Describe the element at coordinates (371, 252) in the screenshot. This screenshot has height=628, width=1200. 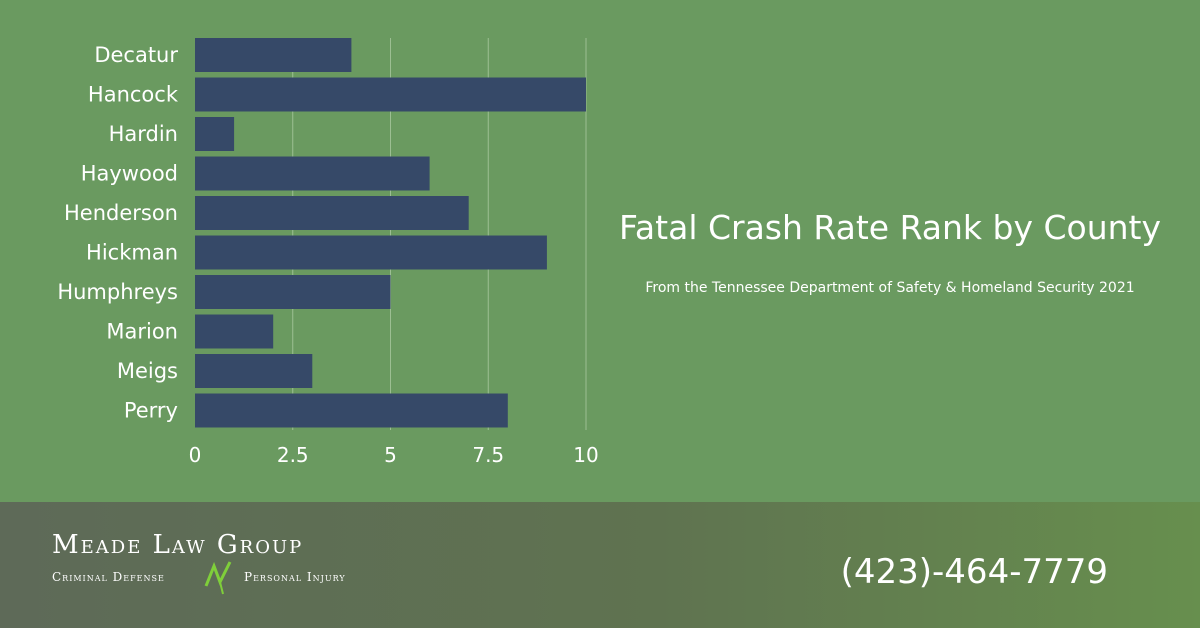
I see `bar-hickman` at that location.